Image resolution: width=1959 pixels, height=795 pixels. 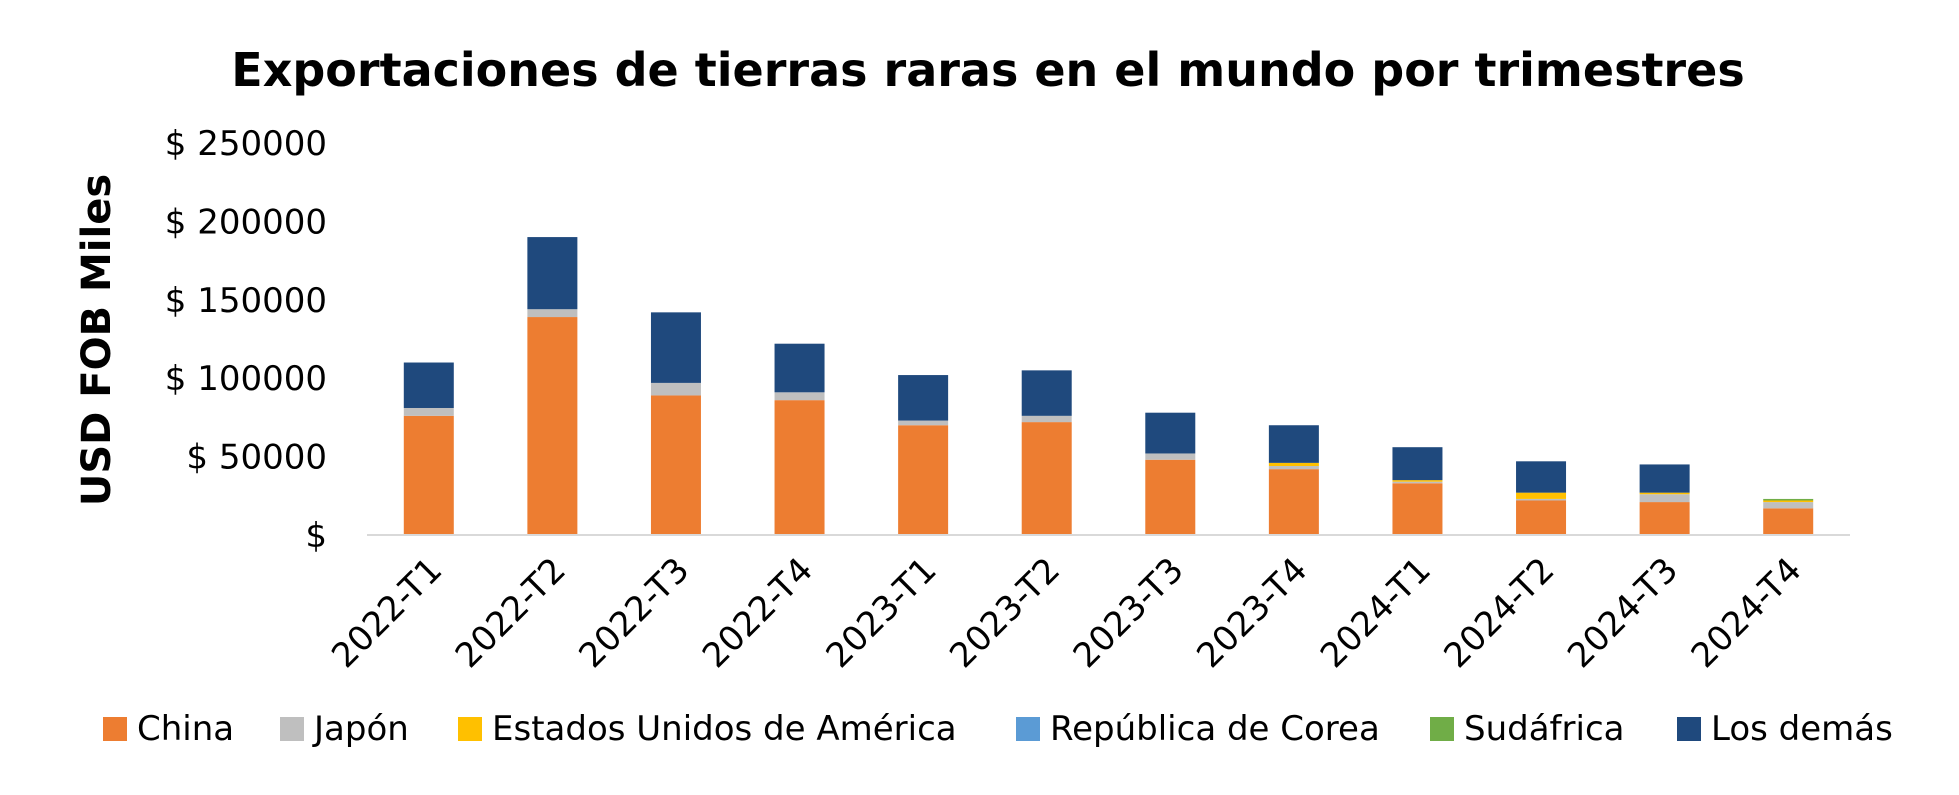 What do you see at coordinates (1005, 613) in the screenshot?
I see `x-tick-label: 2023-T2` at bounding box center [1005, 613].